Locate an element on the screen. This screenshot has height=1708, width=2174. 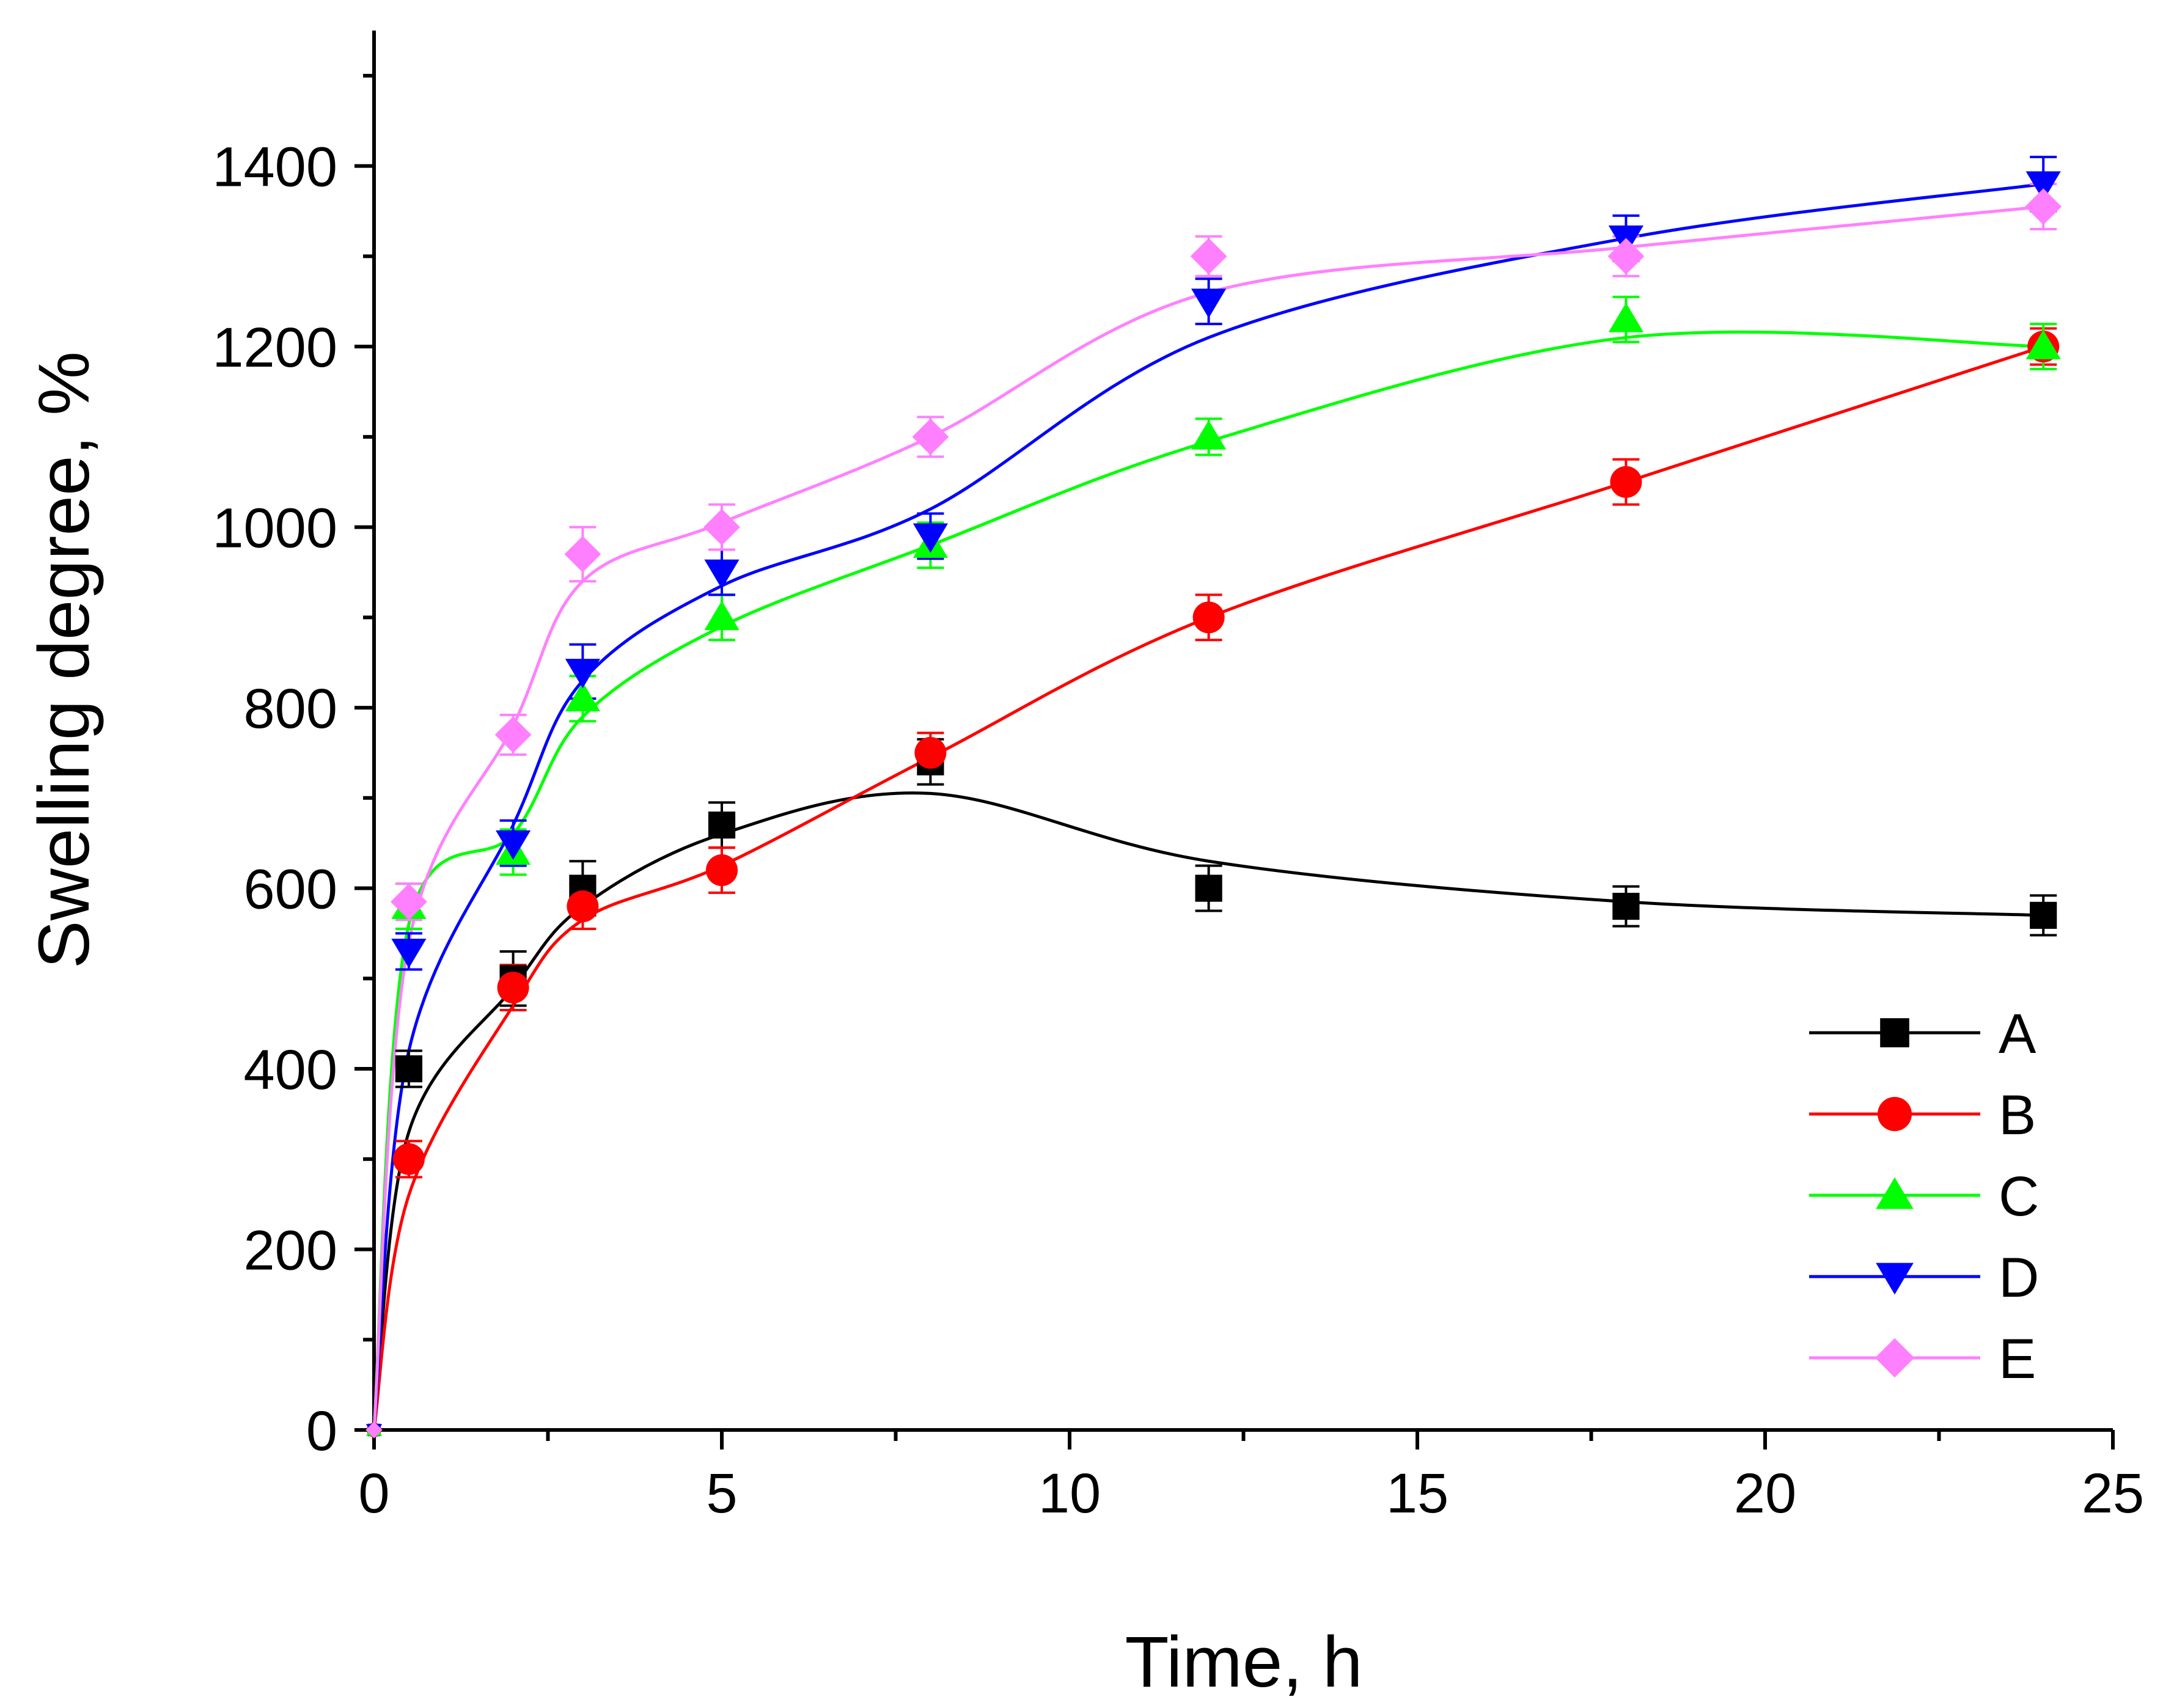
legend-marker-c is located at coordinates (1895, 1193).